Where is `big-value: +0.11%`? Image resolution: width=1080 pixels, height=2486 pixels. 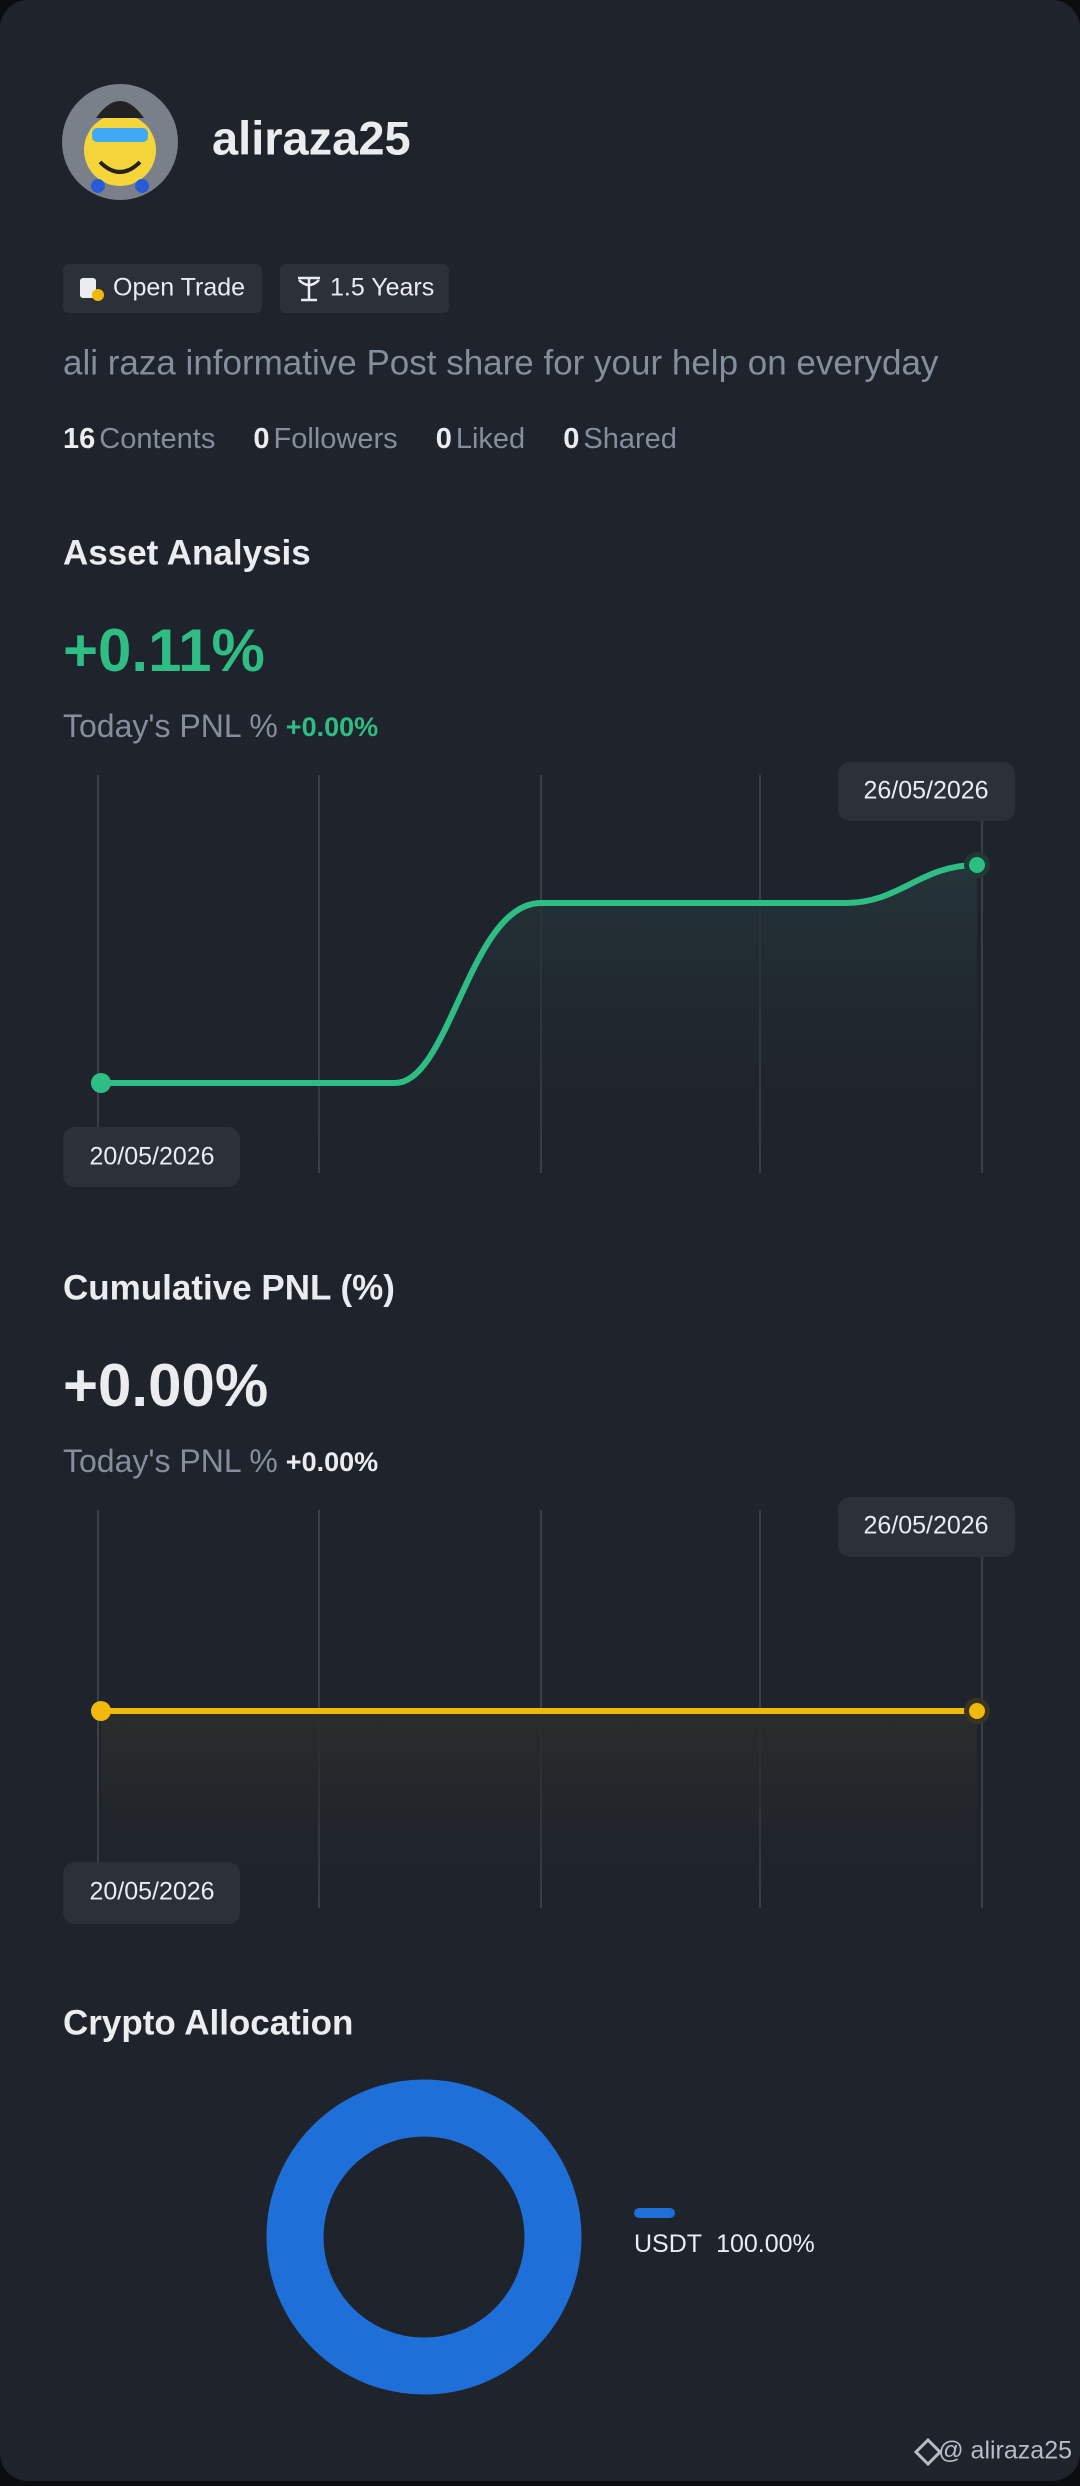
big-value: +0.11% is located at coordinates (164, 650).